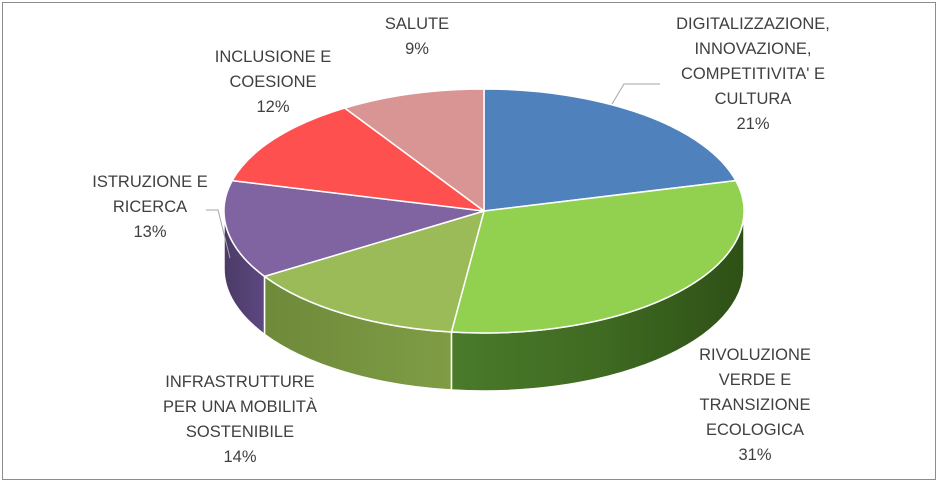 The image size is (940, 484). I want to click on data-label-line: PER UNA MOBILITÀ, so click(240, 407).